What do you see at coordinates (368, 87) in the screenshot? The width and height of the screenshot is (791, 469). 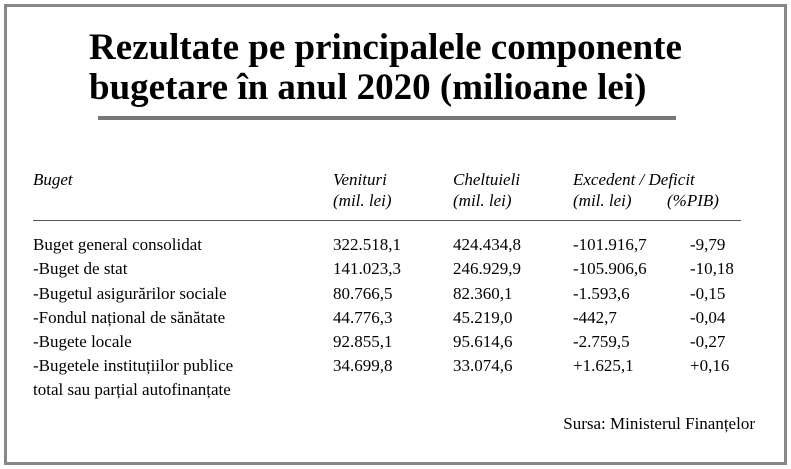 I see `title-line-2: bugetare în anul 2020 (milioane lei)` at bounding box center [368, 87].